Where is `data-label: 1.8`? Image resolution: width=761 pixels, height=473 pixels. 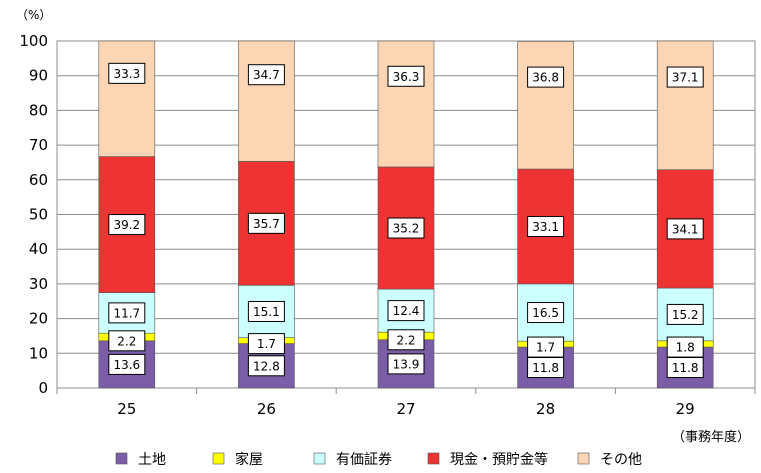 data-label: 1.8 is located at coordinates (685, 348).